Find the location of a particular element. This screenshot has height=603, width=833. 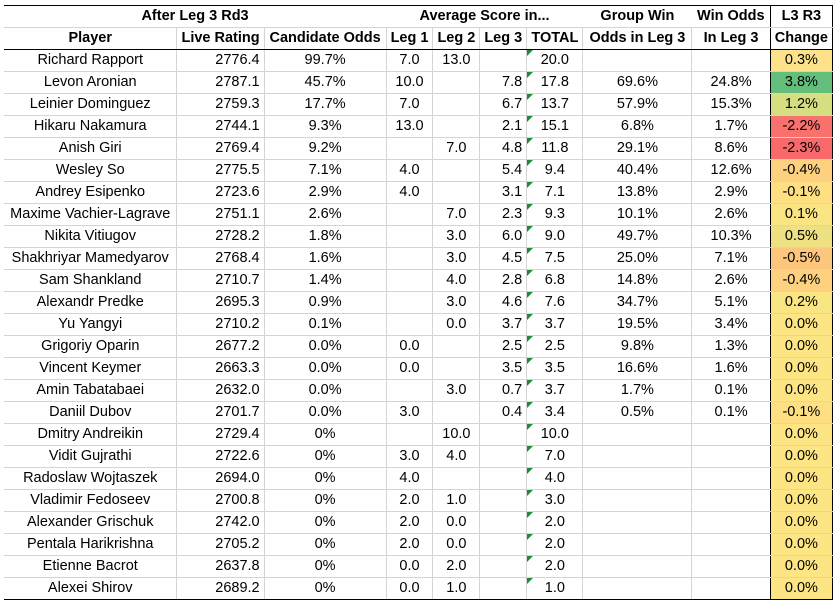

leg3-score-cell: 6.0 is located at coordinates (503, 236).